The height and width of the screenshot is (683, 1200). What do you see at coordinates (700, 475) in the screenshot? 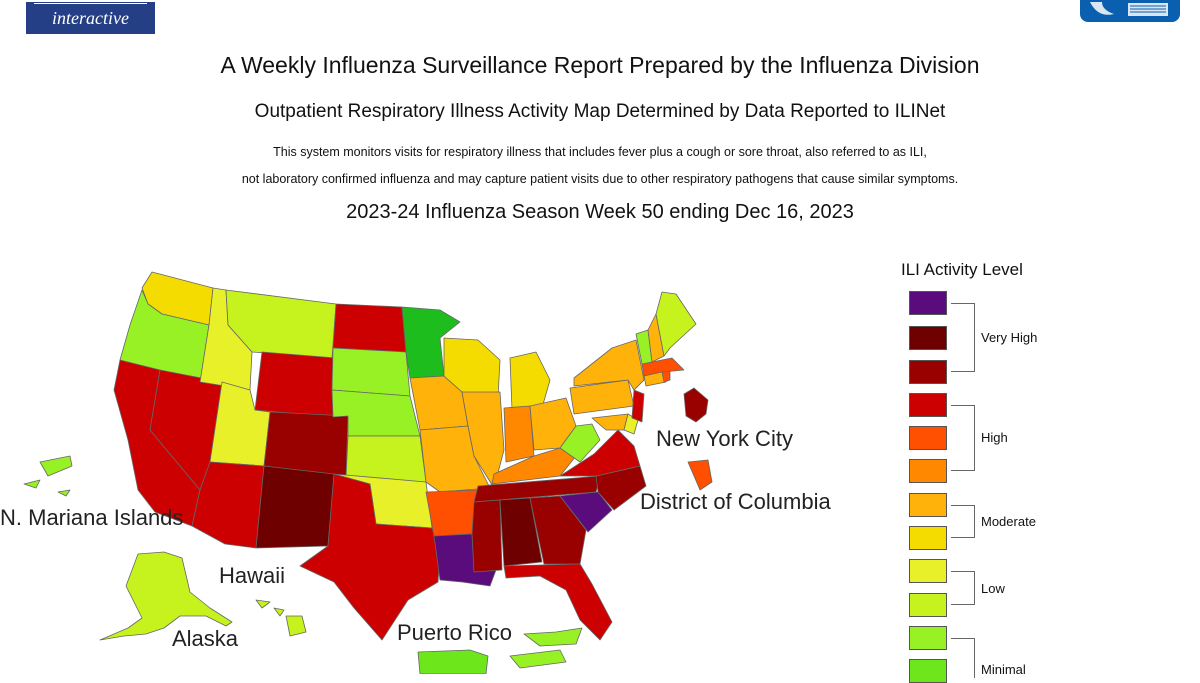
I see `region-district-of-columbia` at bounding box center [700, 475].